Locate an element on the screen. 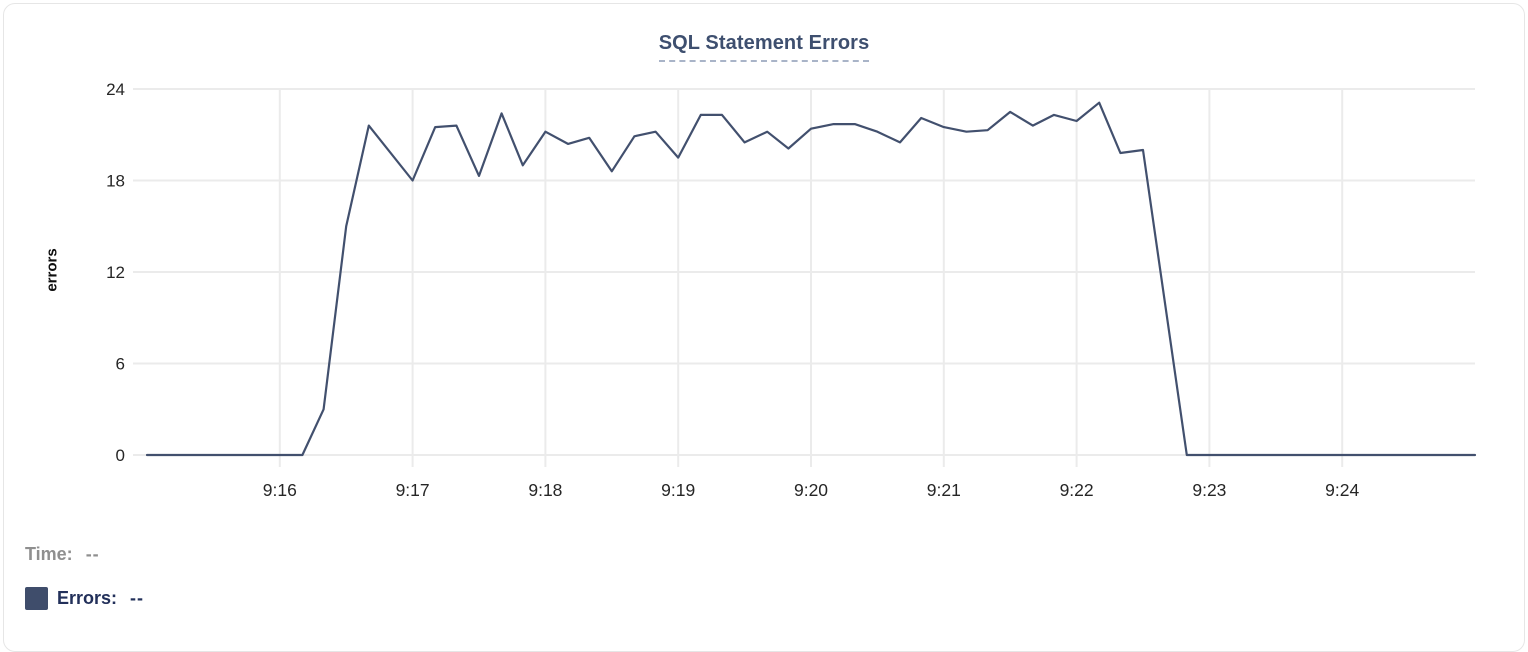 The height and width of the screenshot is (652, 1528). tooltip-time-row: Time: -- is located at coordinates (62, 554).